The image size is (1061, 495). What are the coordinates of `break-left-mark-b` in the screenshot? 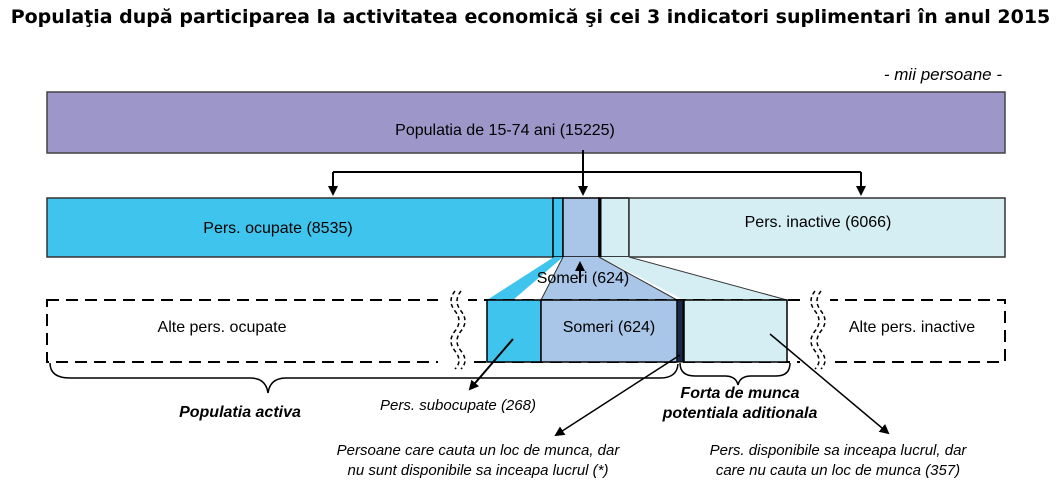 It's located at (461, 330).